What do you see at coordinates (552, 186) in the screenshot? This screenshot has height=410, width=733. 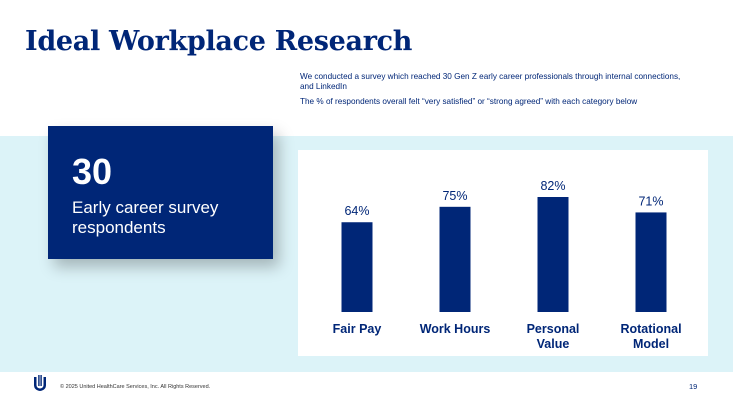 I see `data-label: 82%` at bounding box center [552, 186].